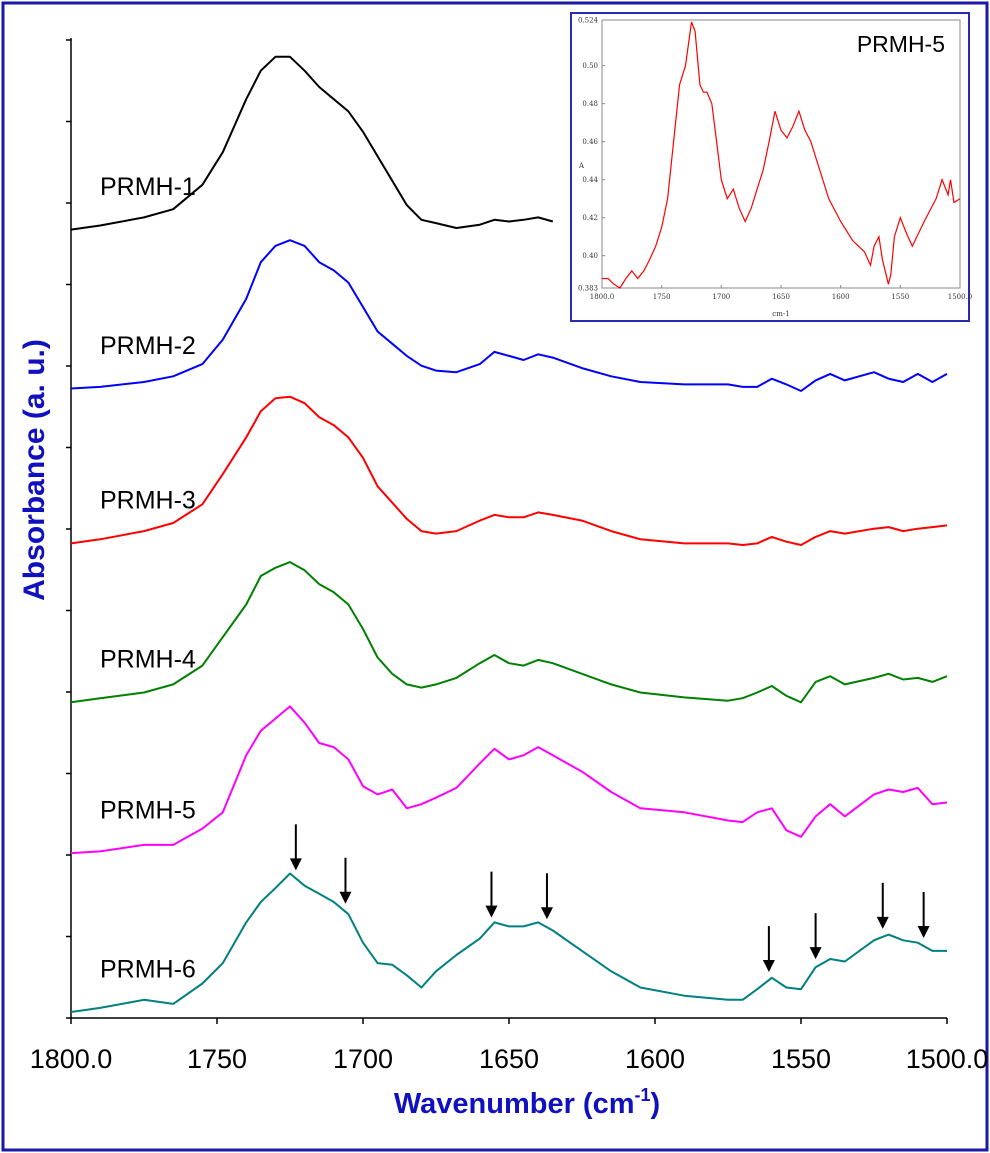  Describe the element at coordinates (609, 898) in the screenshot. I see `arrow-layer` at that location.